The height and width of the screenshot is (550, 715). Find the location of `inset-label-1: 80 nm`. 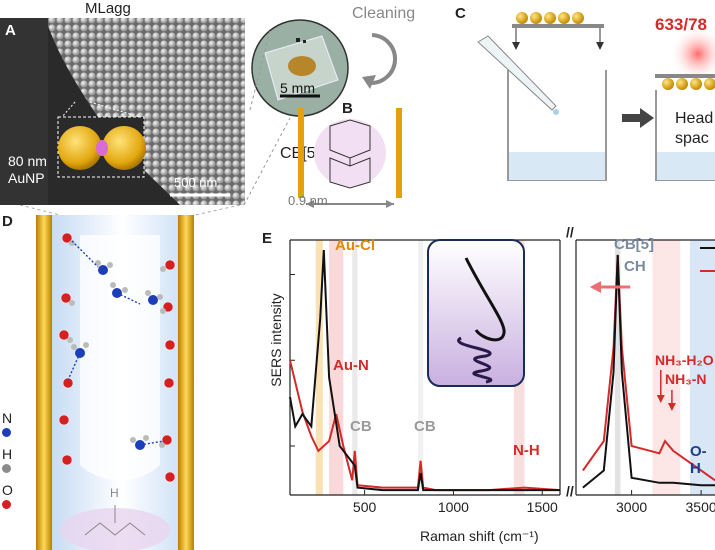

inset-label-1: 80 nm is located at coordinates (27, 161).